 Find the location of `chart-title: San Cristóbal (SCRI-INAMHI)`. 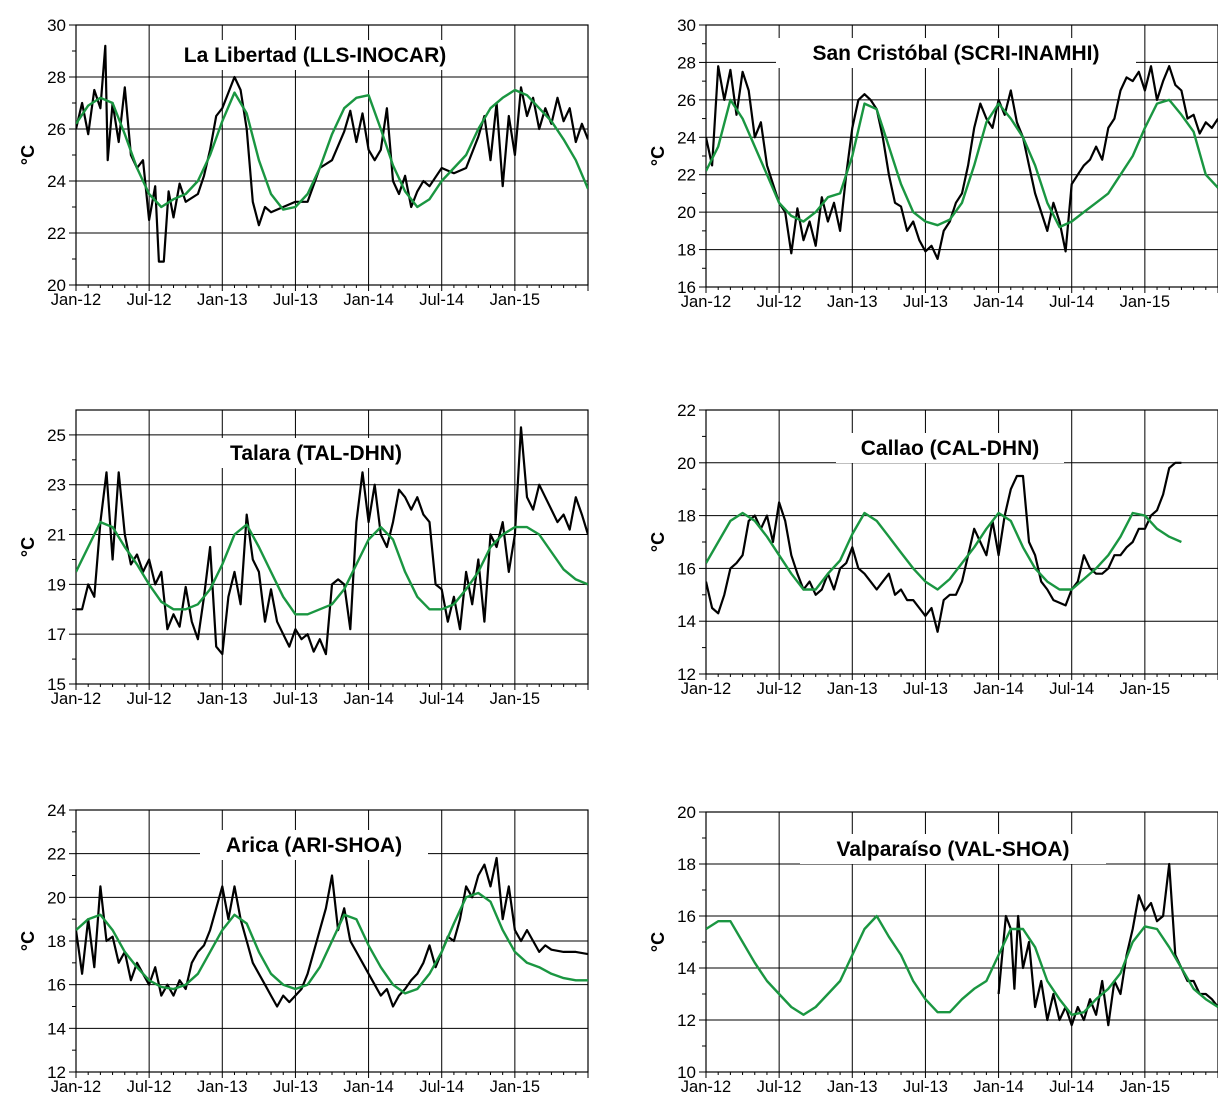

chart-title: San Cristóbal (SCRI-INAMHI) is located at coordinates (955, 53).